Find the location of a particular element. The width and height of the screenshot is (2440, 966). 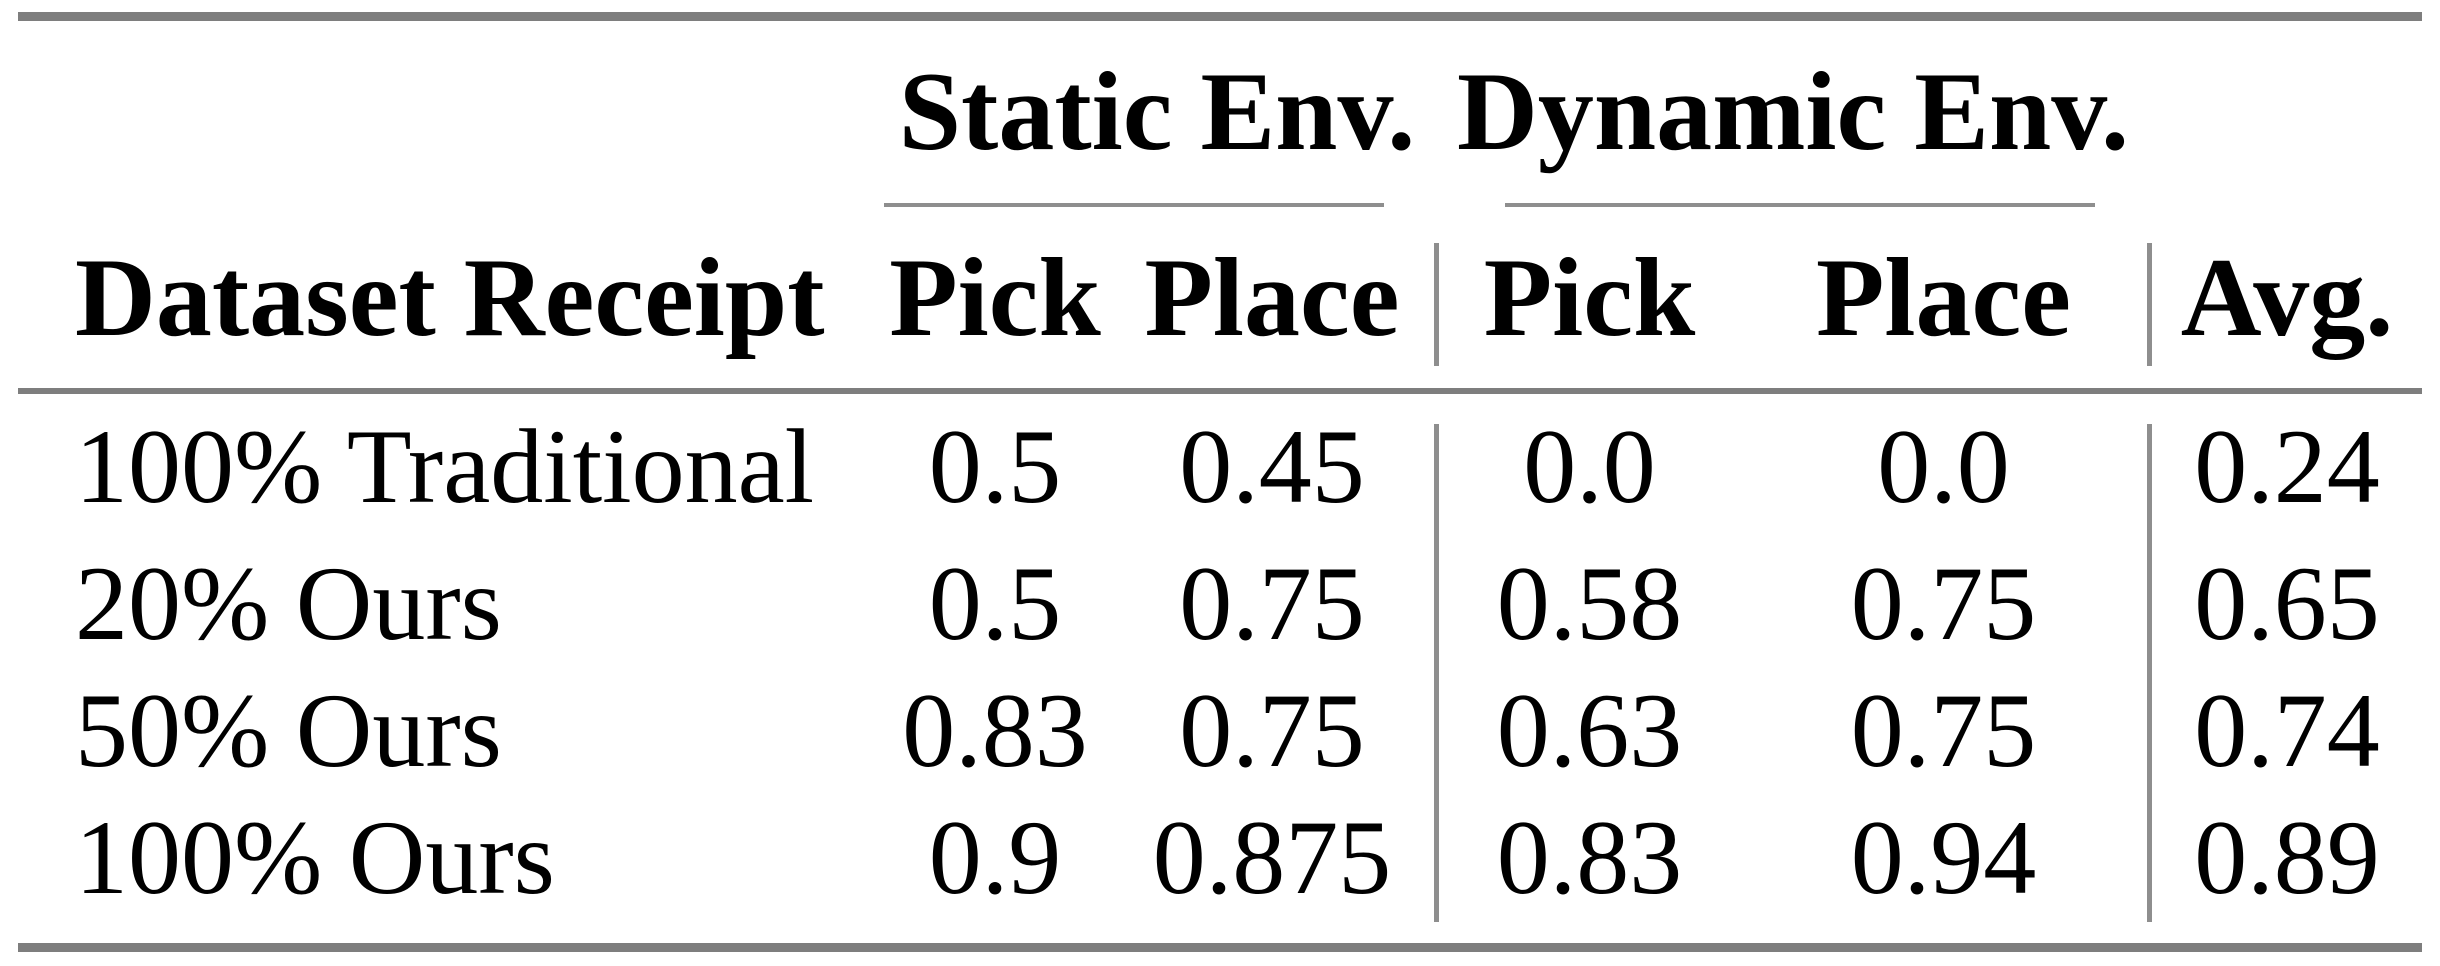

column-header-static-pick: Pick is located at coordinates (995, 297).